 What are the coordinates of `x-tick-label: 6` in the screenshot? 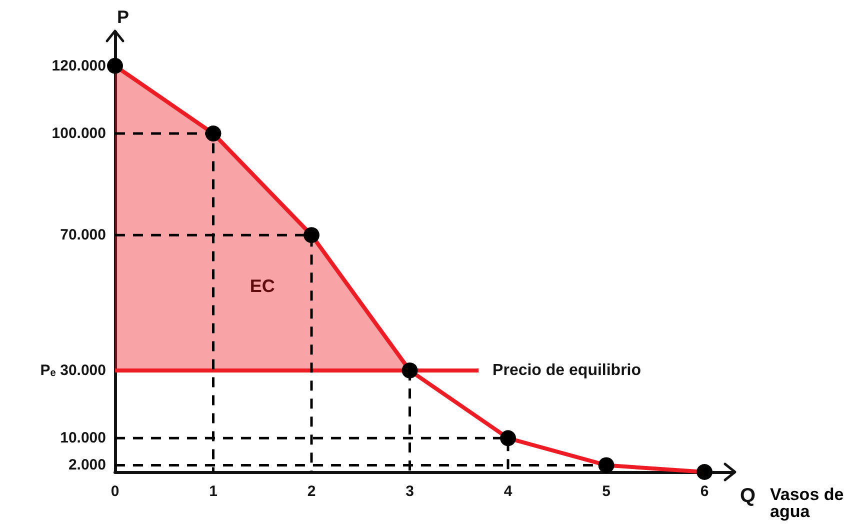 It's located at (704, 491).